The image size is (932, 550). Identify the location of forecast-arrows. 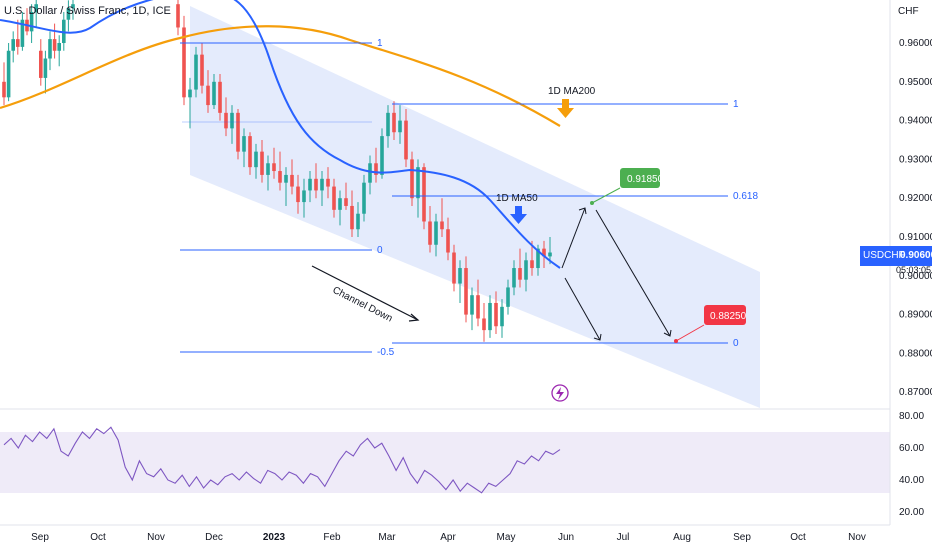
(616, 274).